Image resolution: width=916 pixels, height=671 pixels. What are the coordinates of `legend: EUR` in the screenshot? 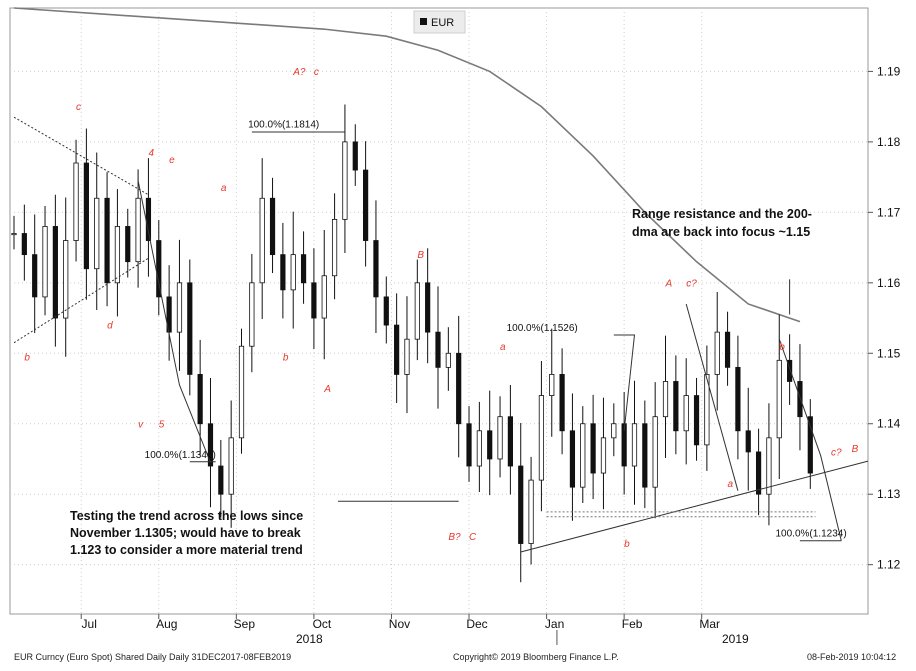 It's located at (439, 22).